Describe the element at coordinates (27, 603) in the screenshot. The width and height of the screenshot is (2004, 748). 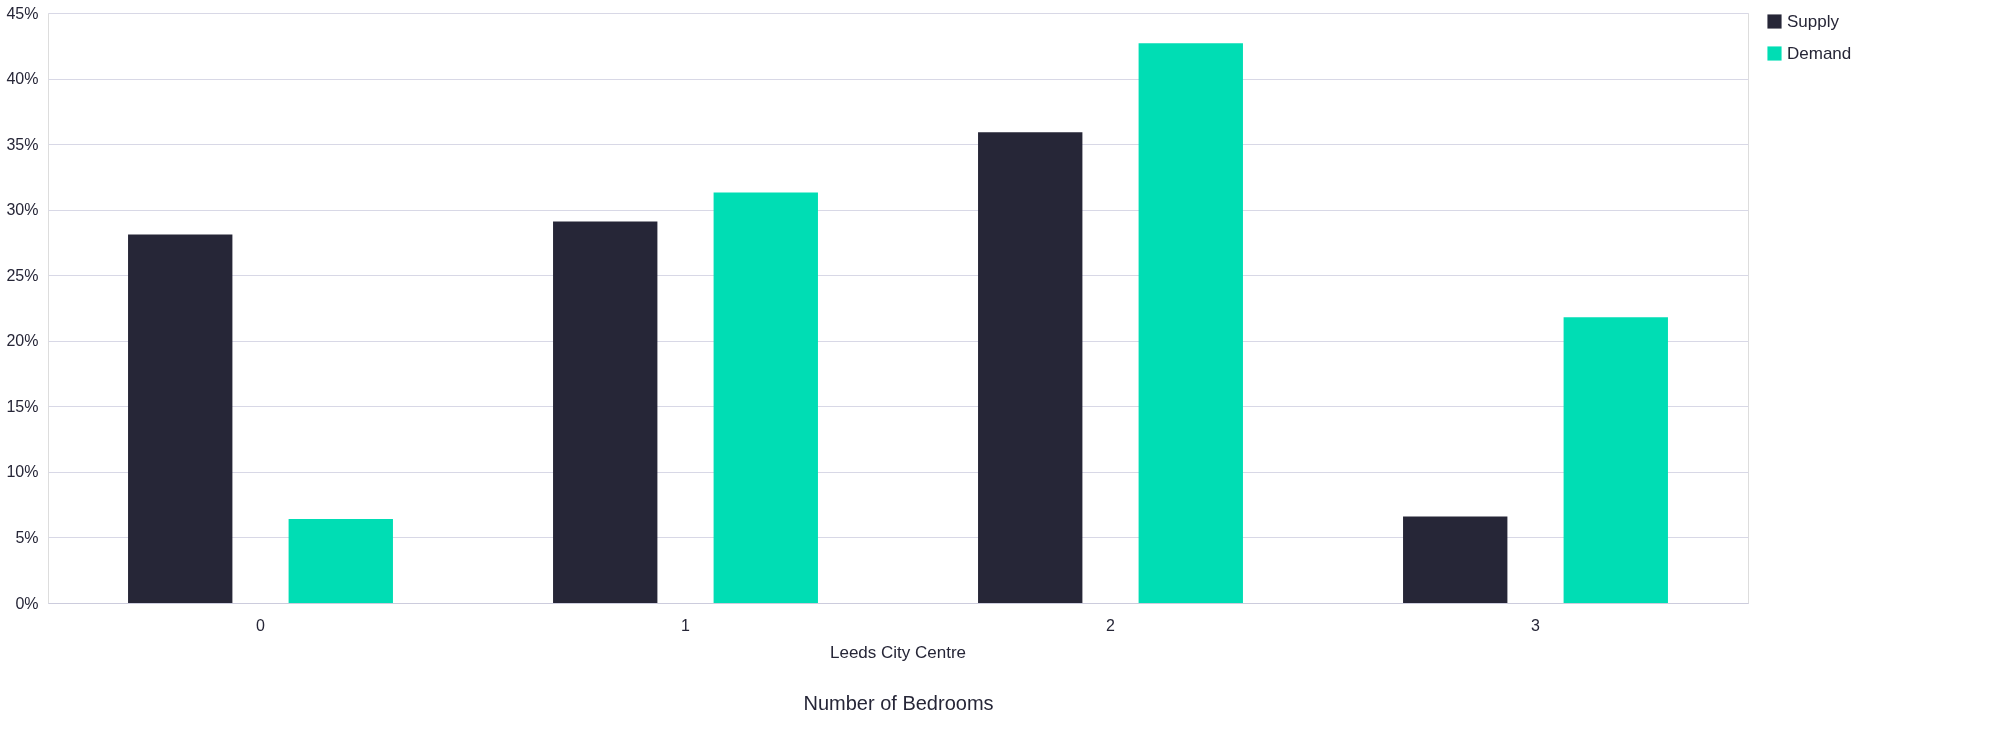
I see `y-tick-label: 0%` at that location.